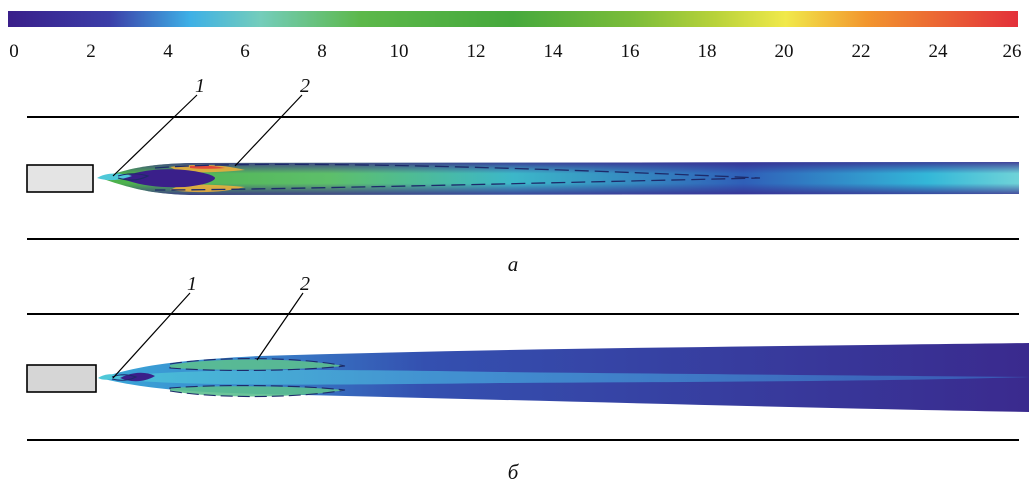  What do you see at coordinates (476, 51) in the screenshot?
I see `colorbar-tick: 12` at bounding box center [476, 51].